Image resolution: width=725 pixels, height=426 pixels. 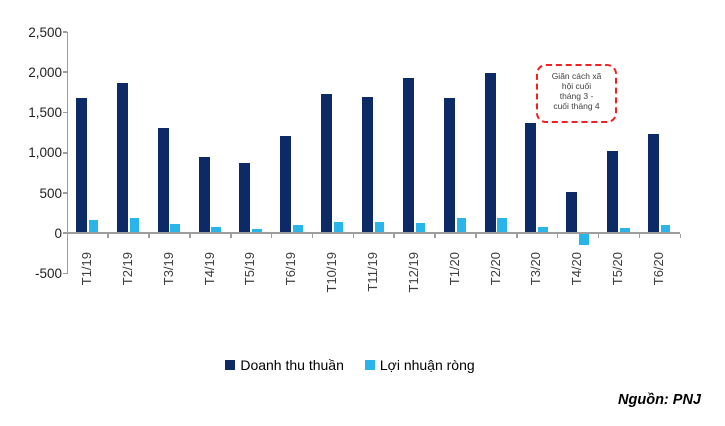 I want to click on legend-item-loi-nhuan-rong: Lợi nhuận ròng, so click(x=419, y=365).